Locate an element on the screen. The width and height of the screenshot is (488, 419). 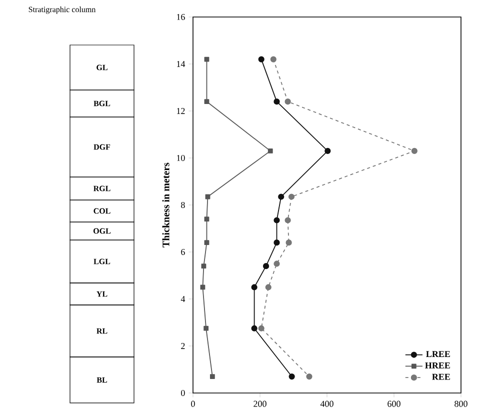
y-tick-label: 10 is located at coordinates (180, 158).